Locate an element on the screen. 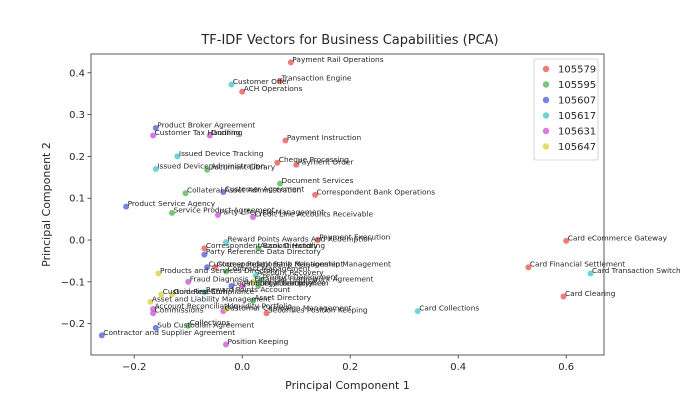 The width and height of the screenshot is (680, 407). point-label: Service Product Agreement is located at coordinates (224, 209).